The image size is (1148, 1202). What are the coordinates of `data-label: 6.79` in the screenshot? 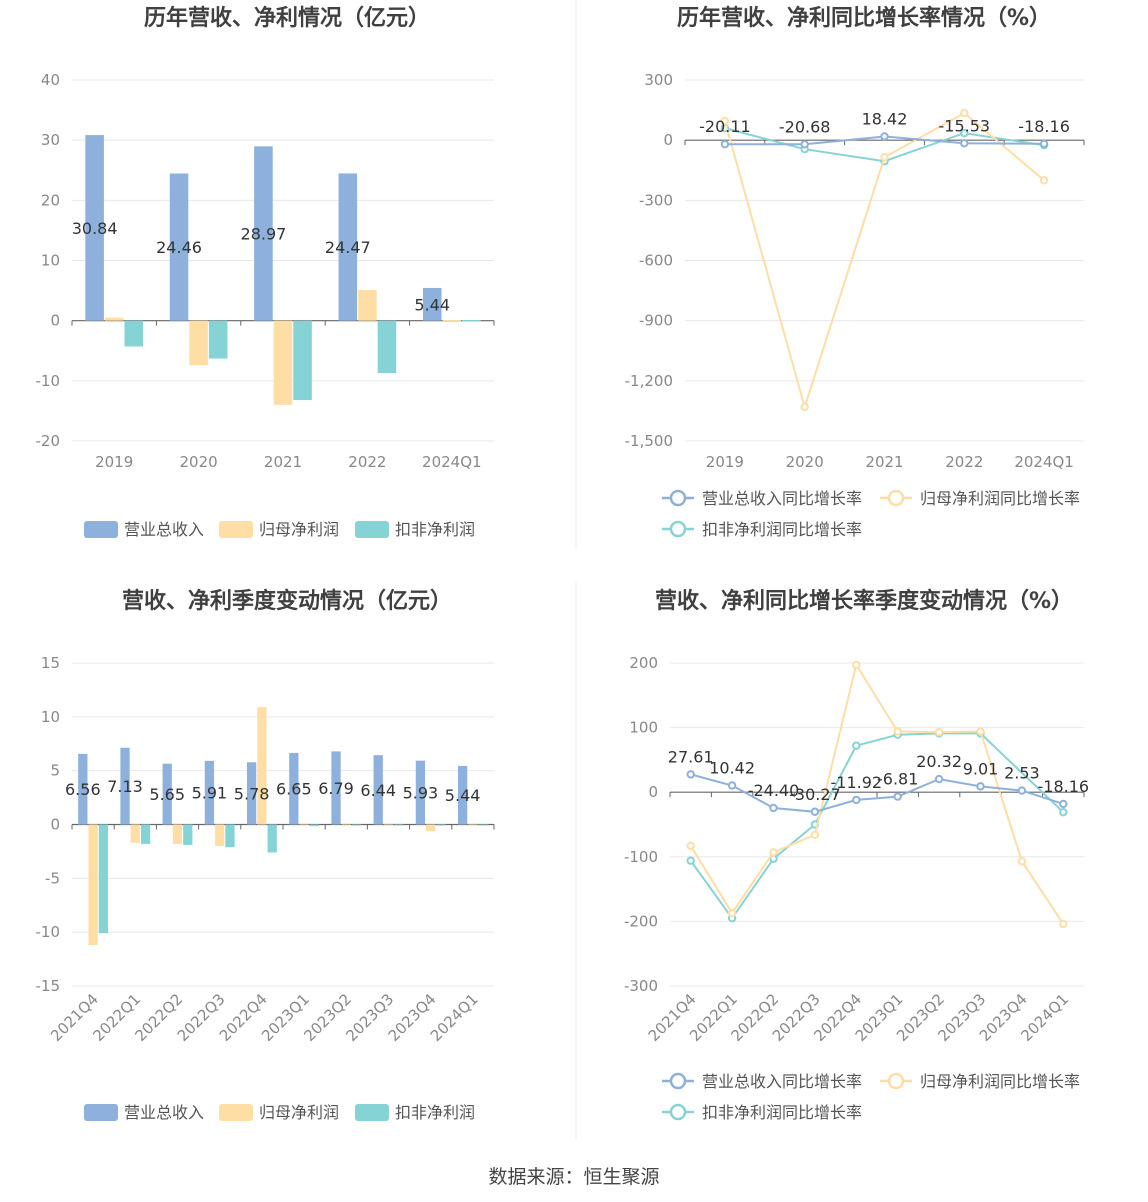 It's located at (336, 788).